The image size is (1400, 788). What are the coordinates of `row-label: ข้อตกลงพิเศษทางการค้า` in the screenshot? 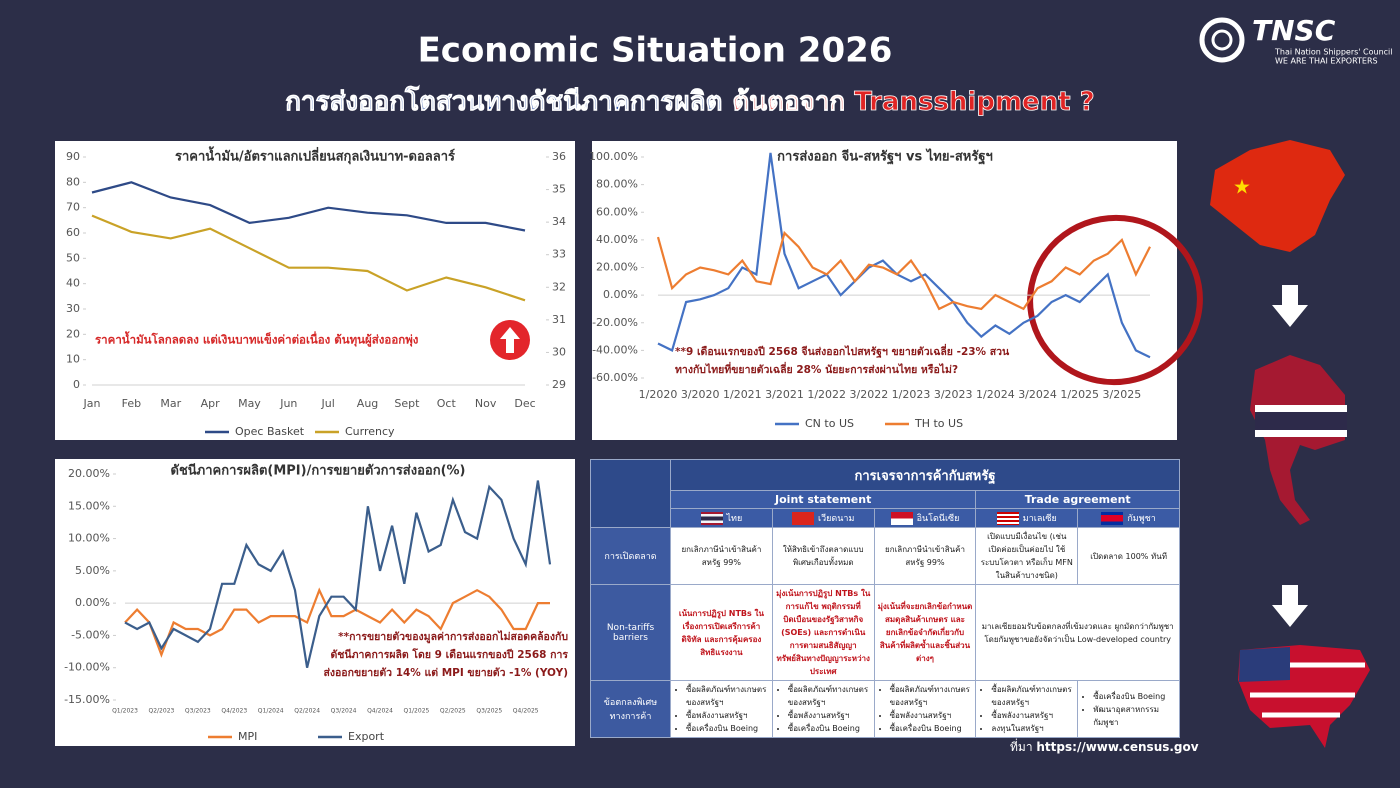 It's located at (630, 709).